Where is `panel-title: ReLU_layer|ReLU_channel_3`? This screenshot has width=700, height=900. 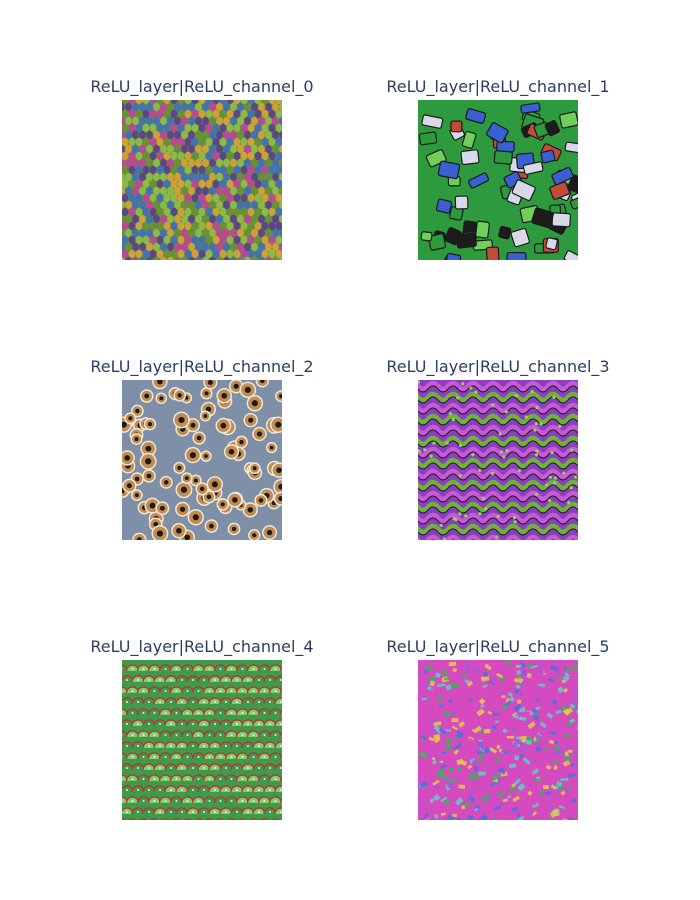
panel-title: ReLU_layer|ReLU_channel_3 is located at coordinates (498, 366).